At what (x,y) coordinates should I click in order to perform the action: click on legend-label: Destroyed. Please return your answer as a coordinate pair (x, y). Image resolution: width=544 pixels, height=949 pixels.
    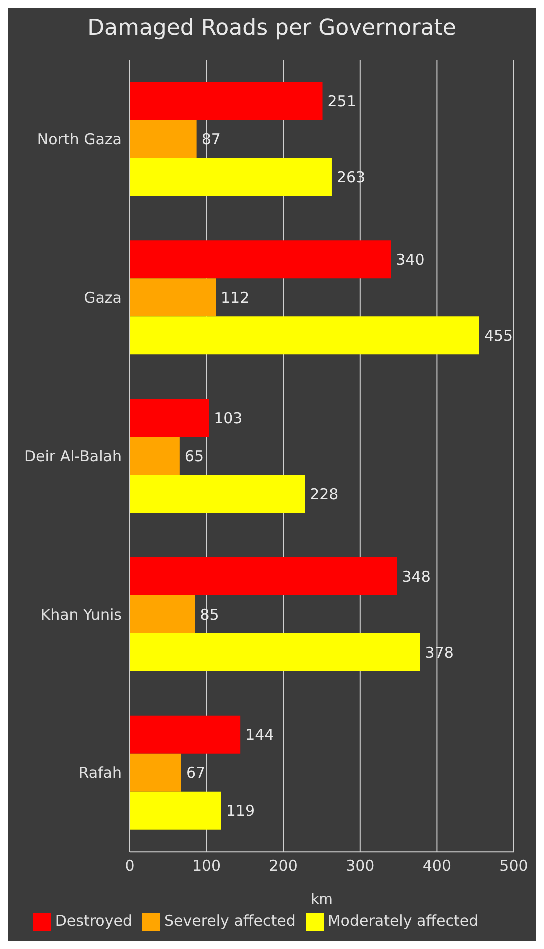
    Looking at the image, I should click on (93, 921).